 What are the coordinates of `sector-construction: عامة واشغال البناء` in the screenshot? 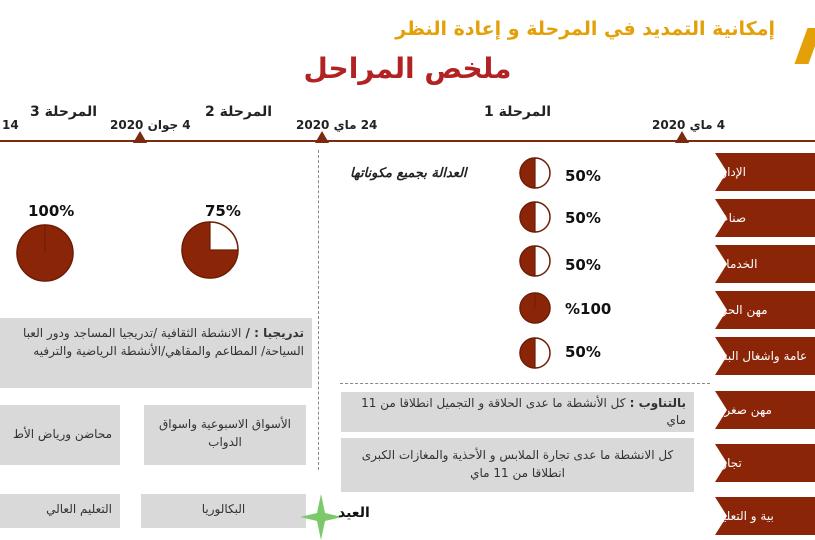 It's located at (765, 356).